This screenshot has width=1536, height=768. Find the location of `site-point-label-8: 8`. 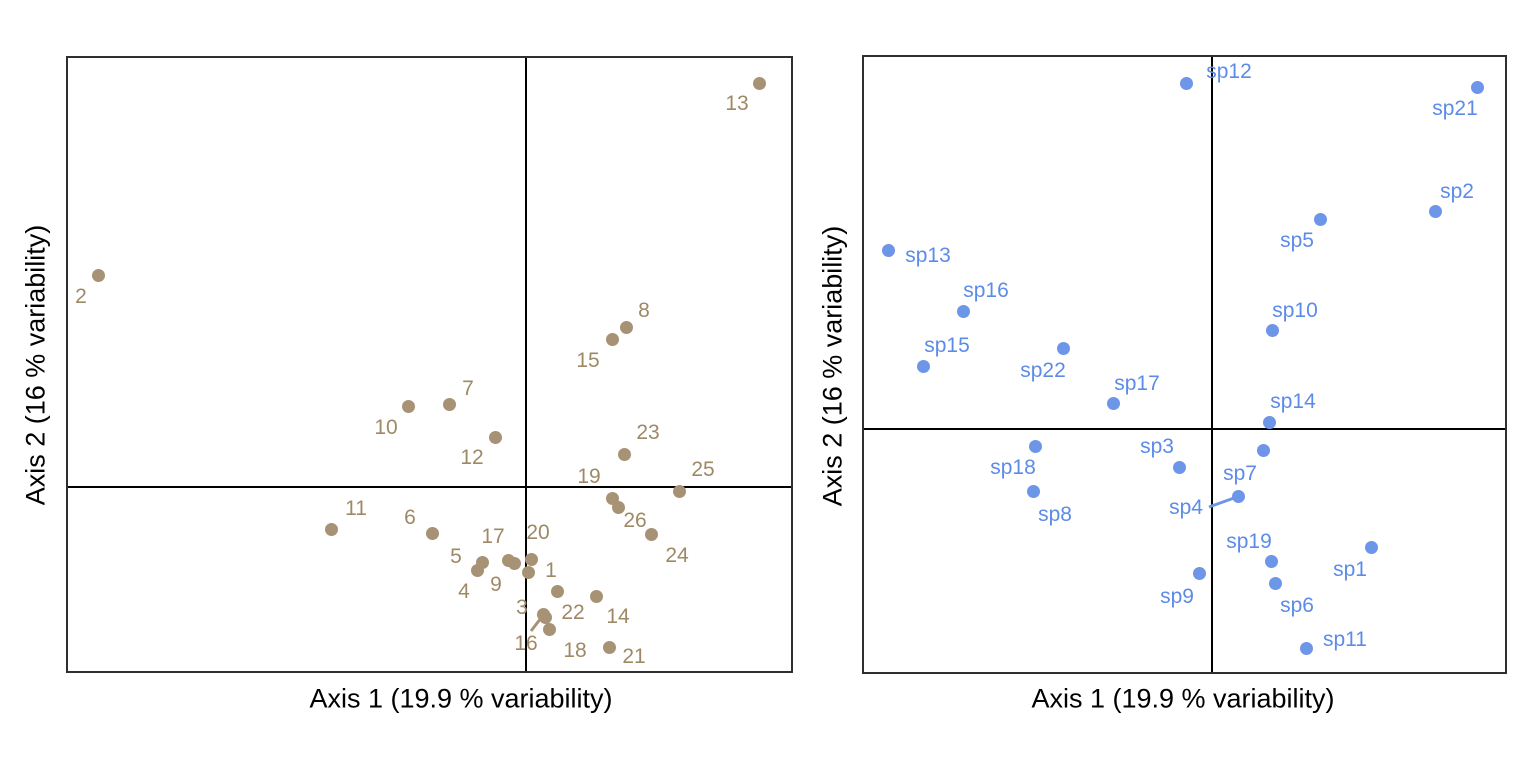

site-point-label-8: 8 is located at coordinates (644, 310).